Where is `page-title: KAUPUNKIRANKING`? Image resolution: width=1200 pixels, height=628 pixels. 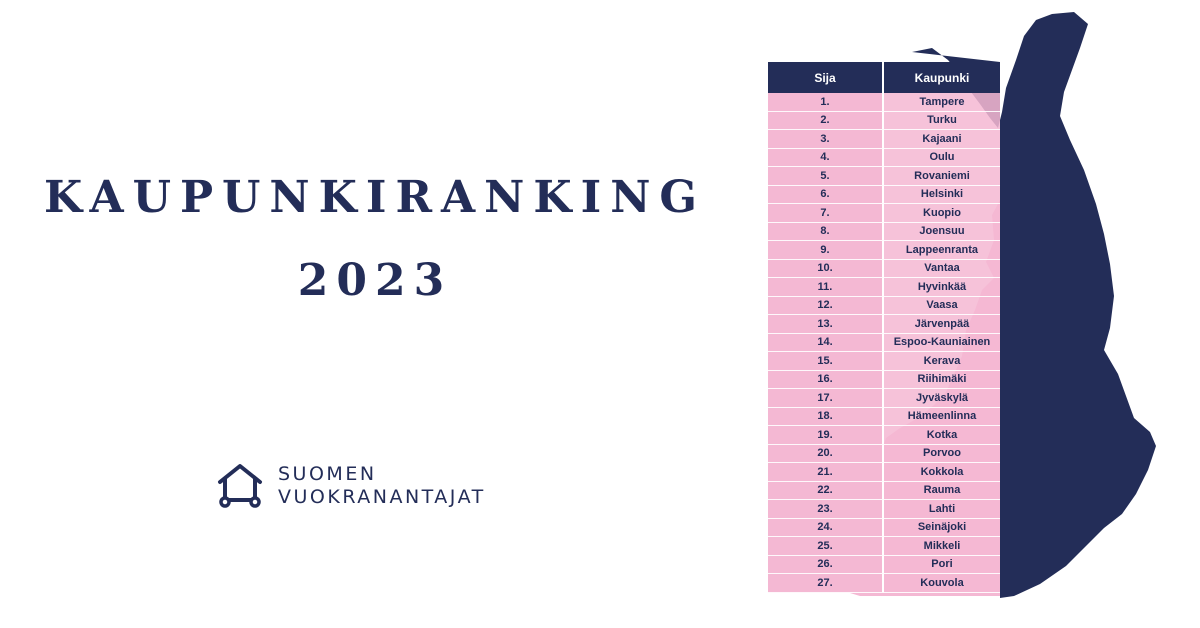 page-title: KAUPUNKIRANKING is located at coordinates (374, 197).